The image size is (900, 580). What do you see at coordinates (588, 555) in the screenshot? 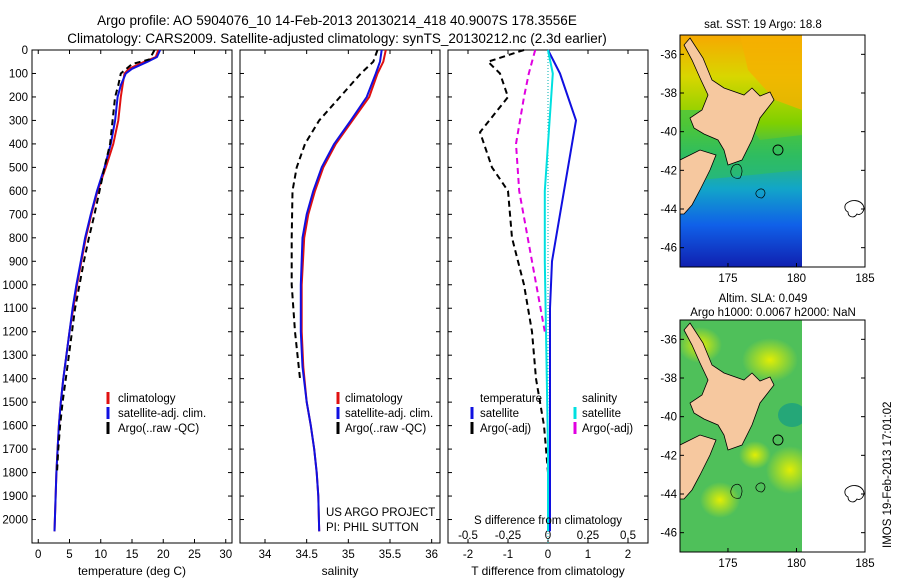
I see `x-tick-label: 1` at bounding box center [588, 555].